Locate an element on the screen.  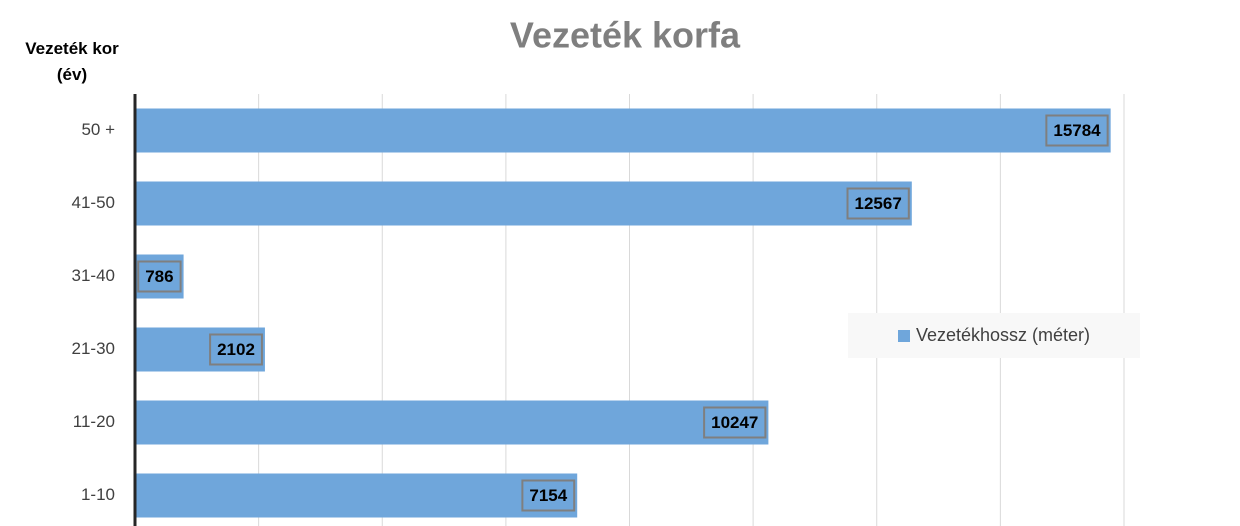
y-tick-label: 31-40 is located at coordinates (93, 275).